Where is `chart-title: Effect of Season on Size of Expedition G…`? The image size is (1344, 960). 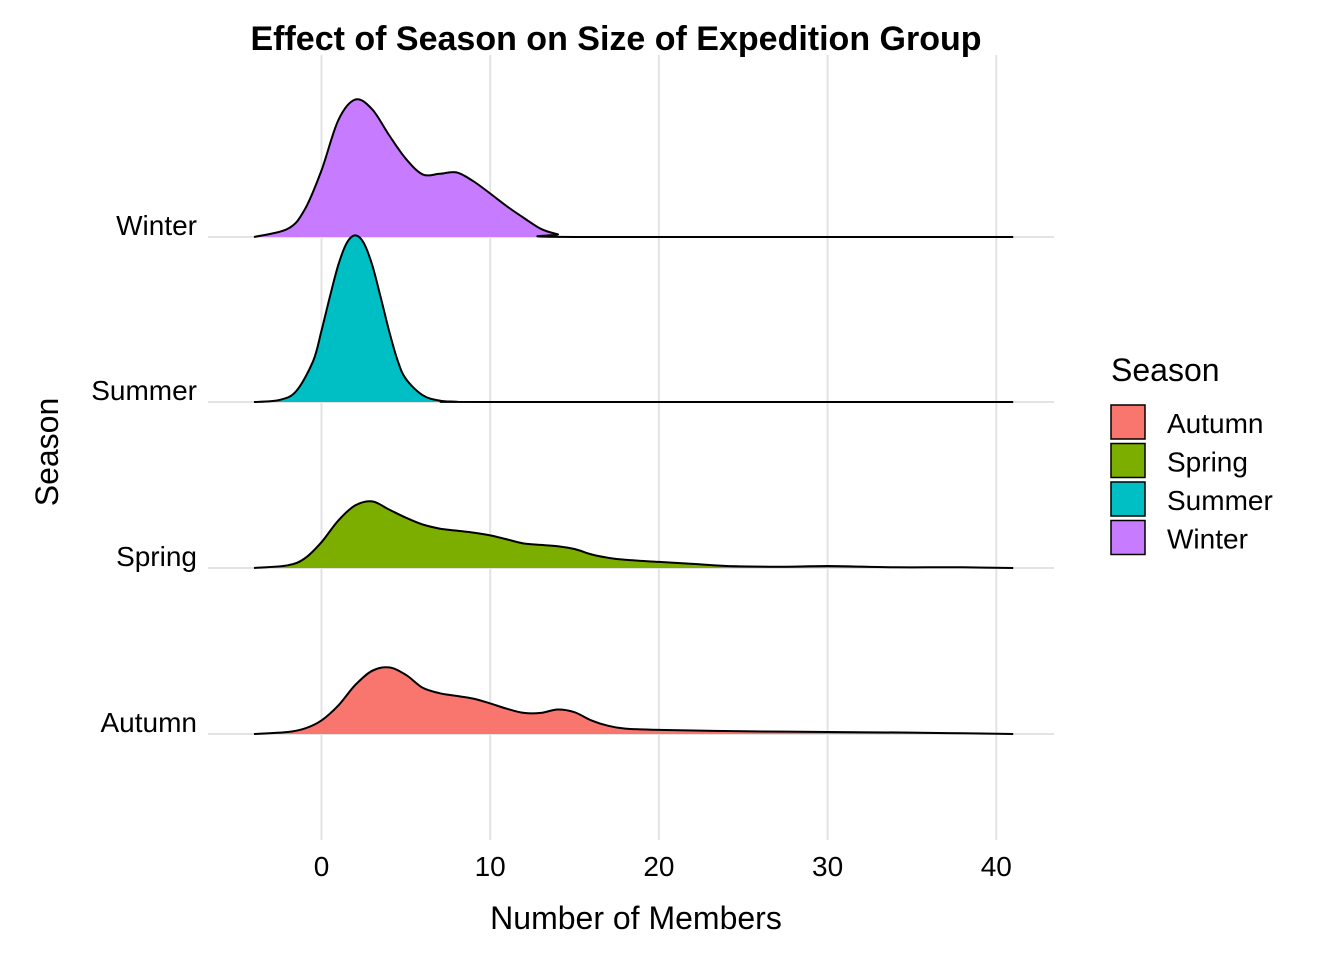 chart-title: Effect of Season on Size of Expedition G… is located at coordinates (615, 39).